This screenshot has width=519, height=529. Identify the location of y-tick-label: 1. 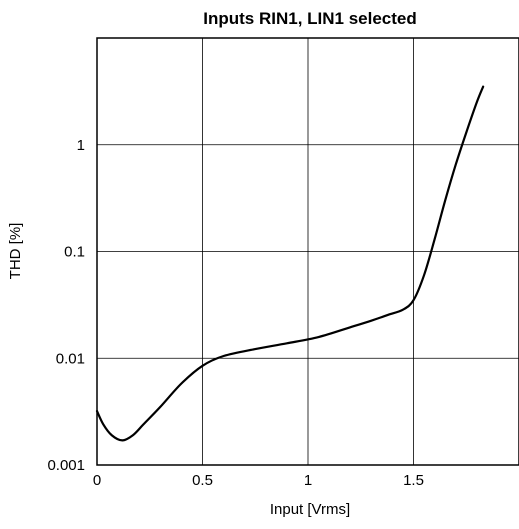
(81, 145).